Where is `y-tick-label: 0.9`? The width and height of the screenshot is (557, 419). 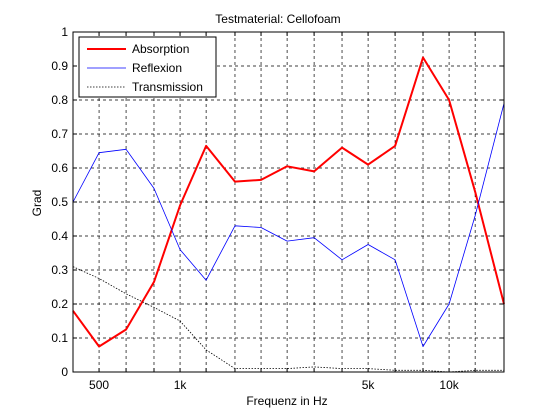 y-tick-label: 0.9 is located at coordinates (59, 66).